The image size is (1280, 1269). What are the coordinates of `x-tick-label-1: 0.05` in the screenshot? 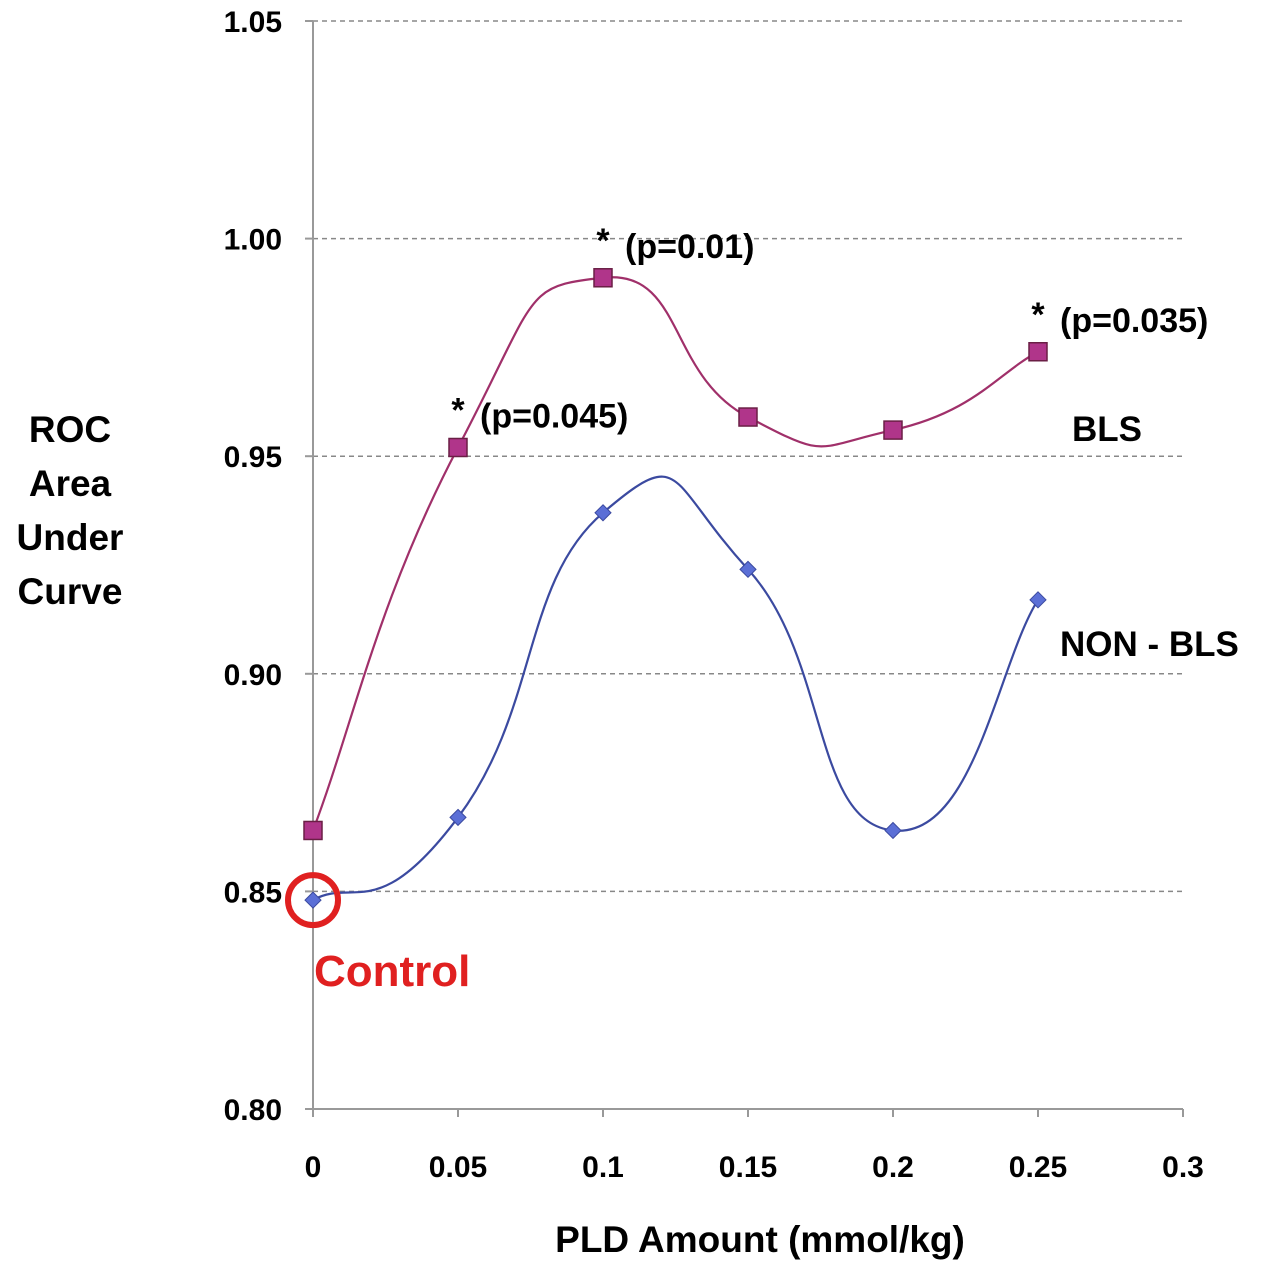 It's located at (458, 1167).